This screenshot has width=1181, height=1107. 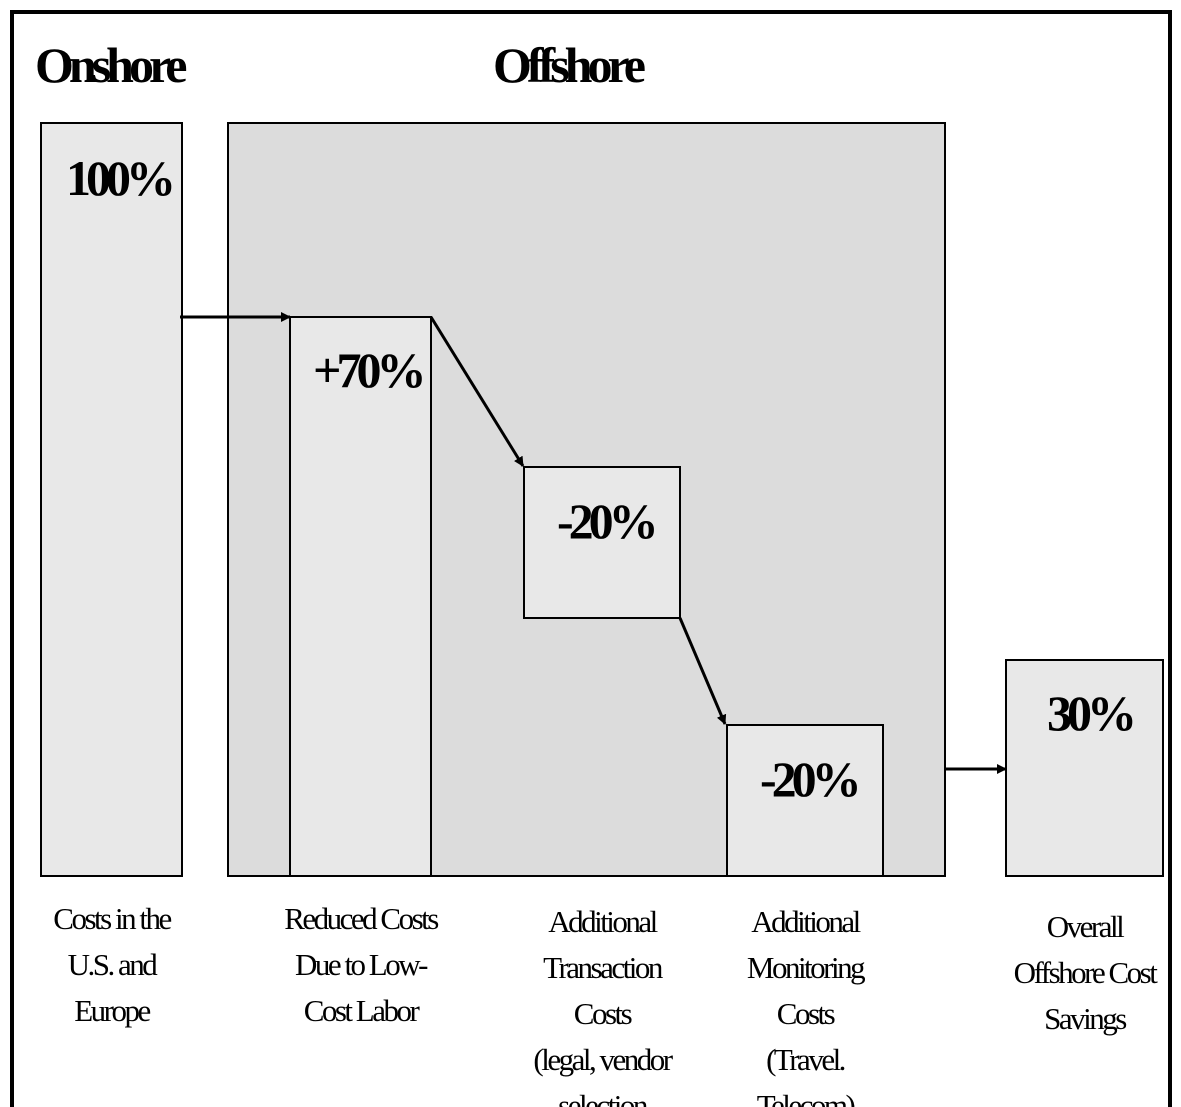 What do you see at coordinates (1085, 926) in the screenshot?
I see `step-caption: Overall` at bounding box center [1085, 926].